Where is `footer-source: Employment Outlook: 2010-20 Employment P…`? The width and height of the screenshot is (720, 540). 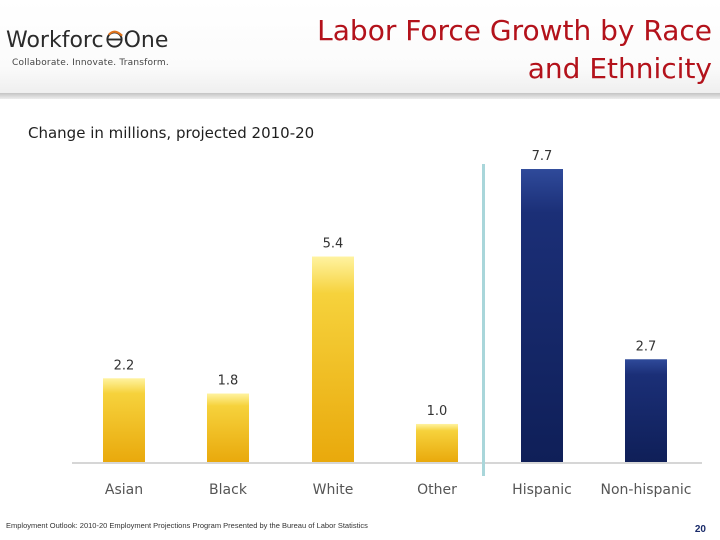
footer-source: Employment Outlook: 2010-20 Employment P… is located at coordinates (187, 525).